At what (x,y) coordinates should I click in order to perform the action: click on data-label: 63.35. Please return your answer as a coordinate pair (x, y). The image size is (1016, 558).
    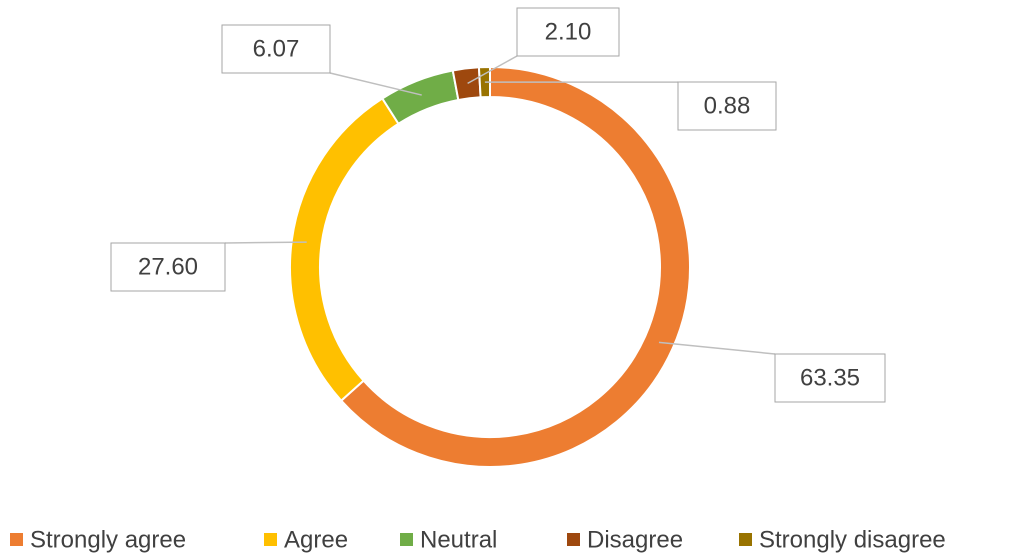
    Looking at the image, I should click on (830, 377).